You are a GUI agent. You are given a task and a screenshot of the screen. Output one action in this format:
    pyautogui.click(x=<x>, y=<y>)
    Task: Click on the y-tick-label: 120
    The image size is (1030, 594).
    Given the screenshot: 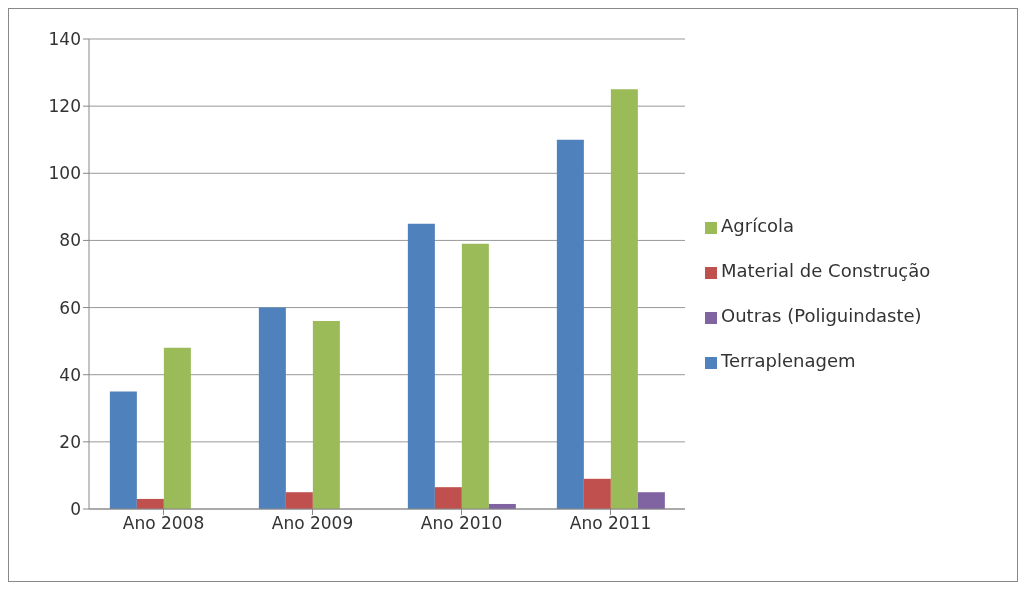 What is the action you would take?
    pyautogui.click(x=64, y=106)
    